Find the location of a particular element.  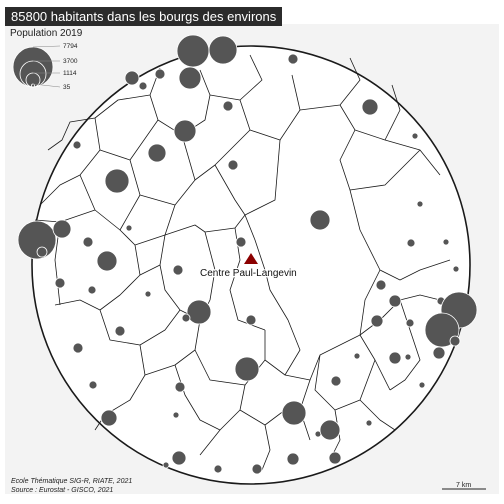

legend-value: 3700 is located at coordinates (70, 61).